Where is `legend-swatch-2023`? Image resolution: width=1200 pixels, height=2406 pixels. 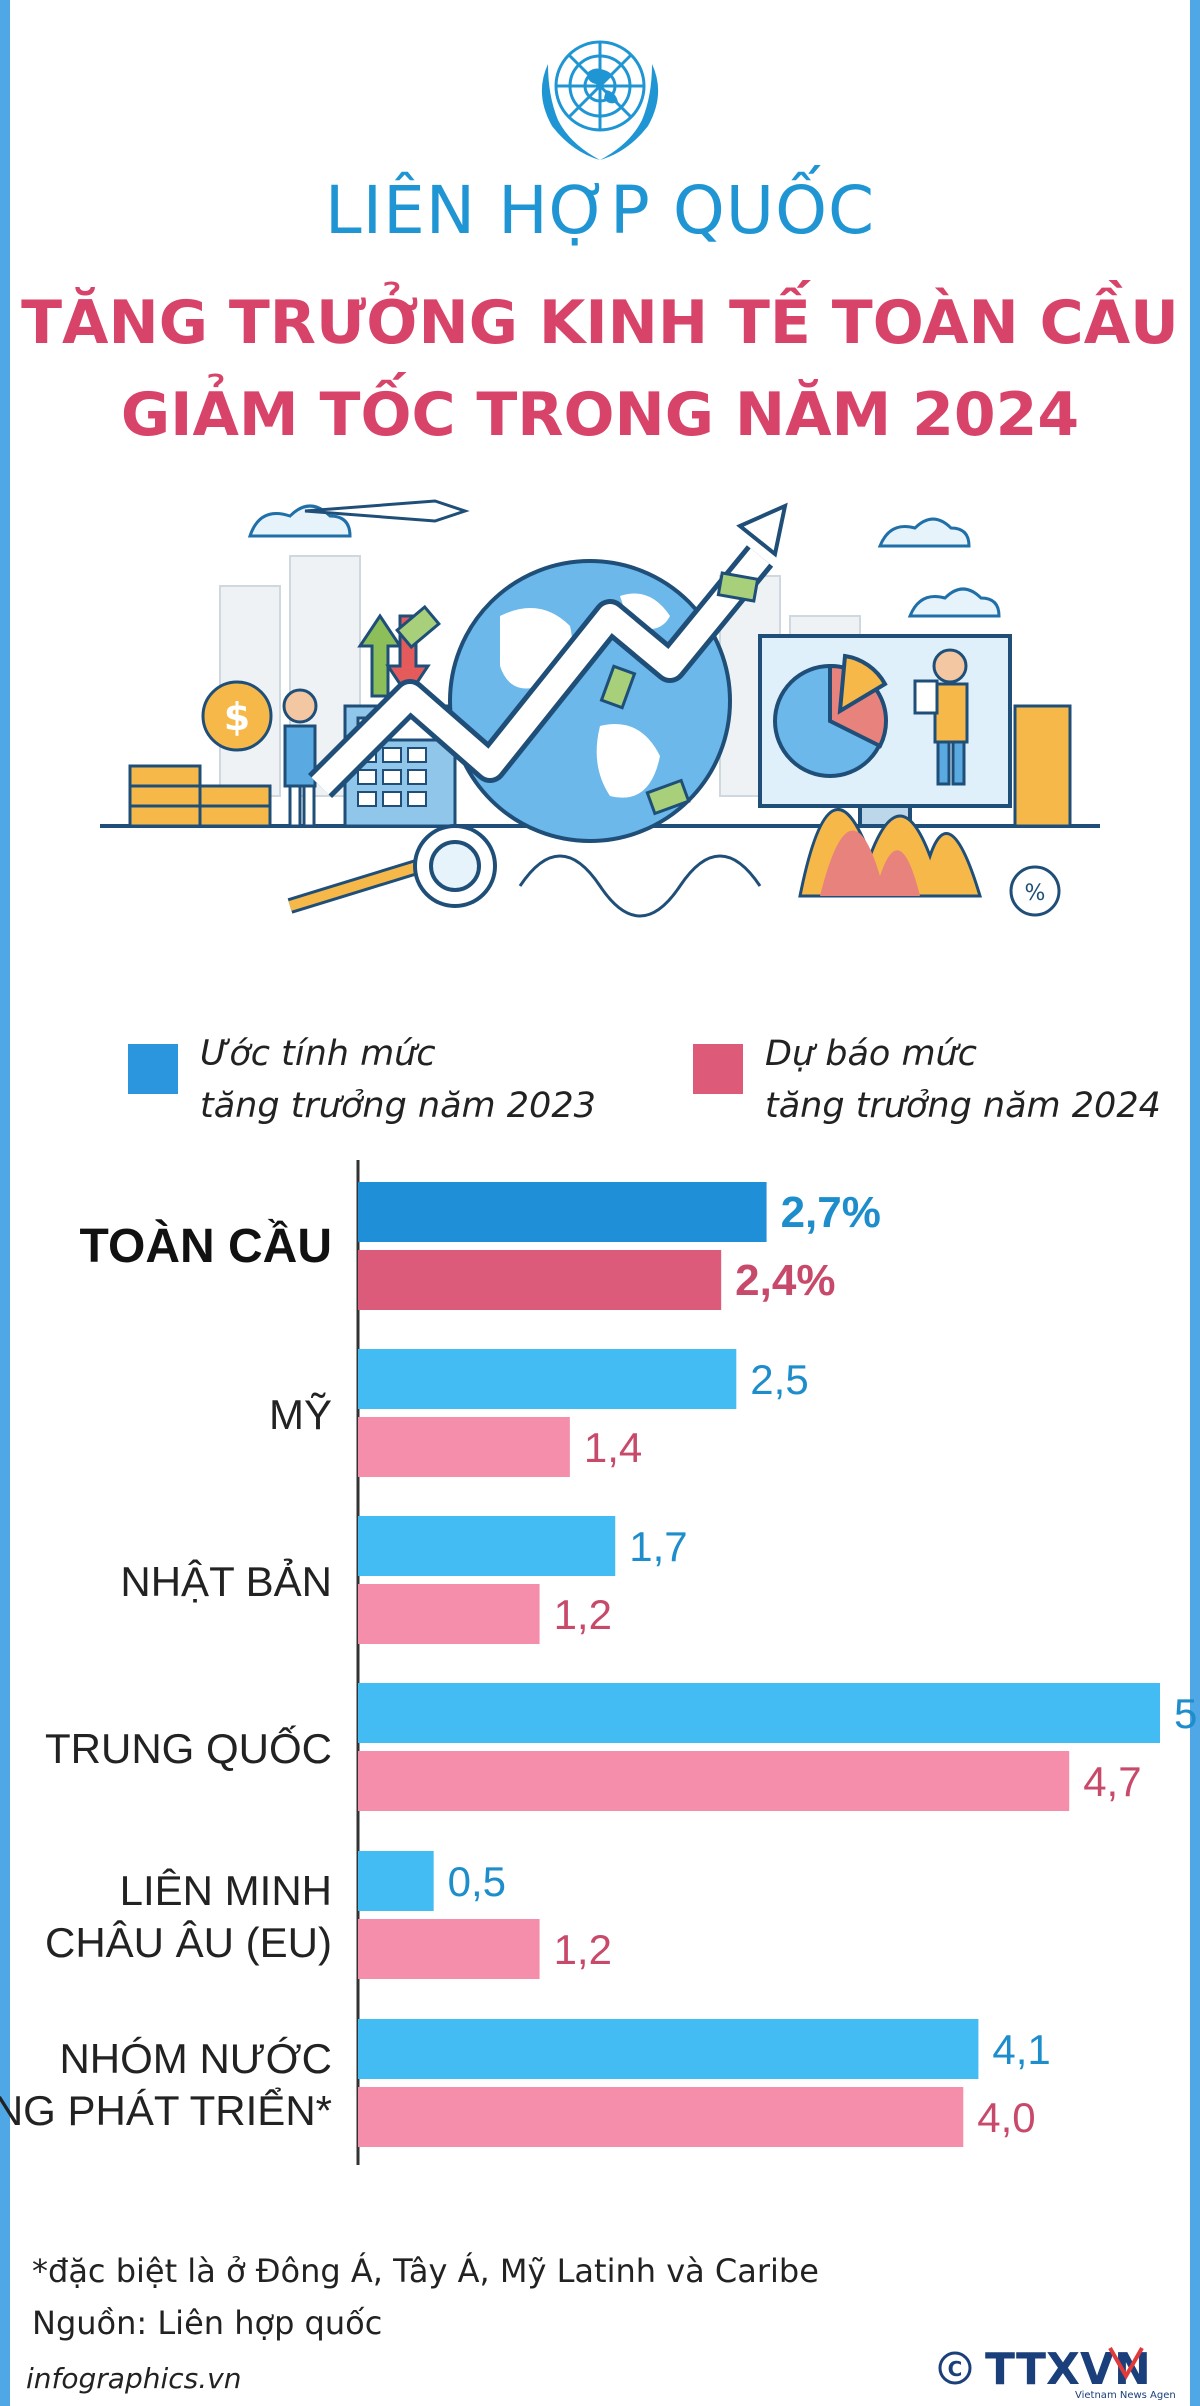
legend-swatch-2023 is located at coordinates (153, 1069).